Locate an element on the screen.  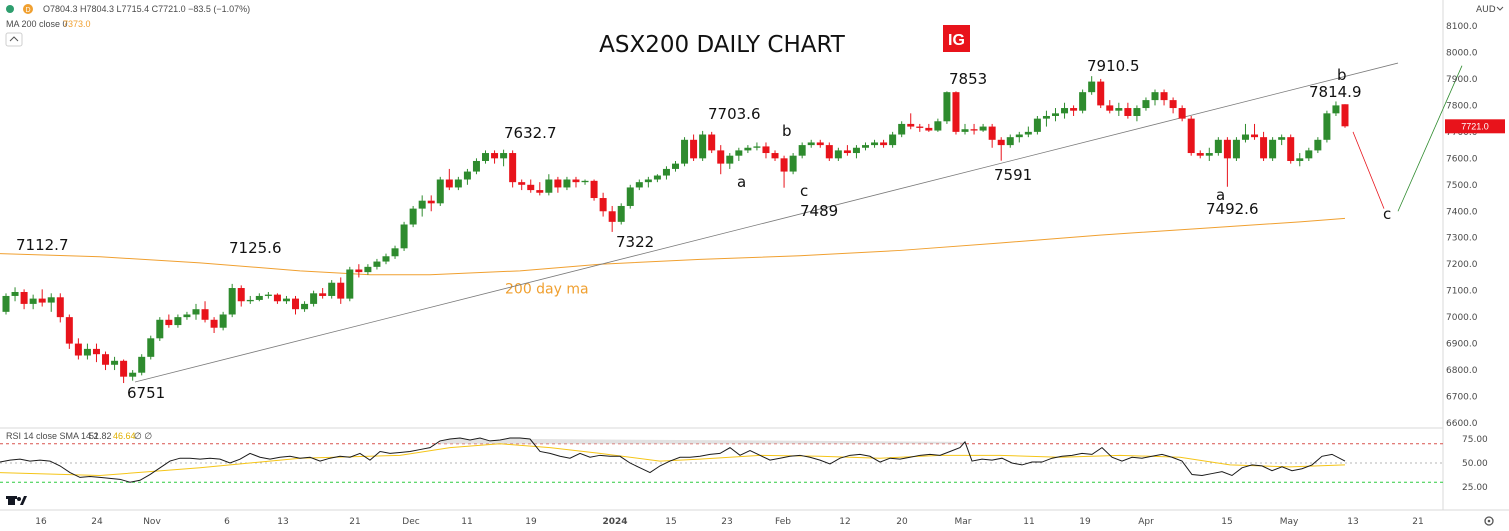
symbol-badge-icon is located at coordinates (28, 9).